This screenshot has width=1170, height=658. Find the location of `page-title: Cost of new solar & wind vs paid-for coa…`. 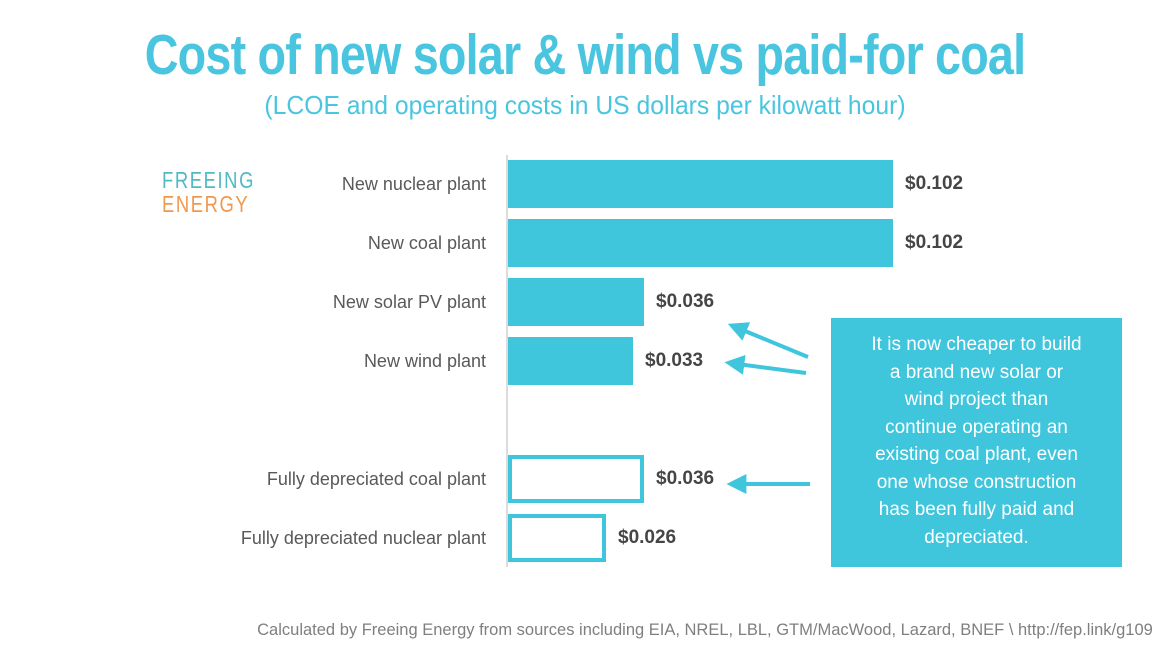

page-title: Cost of new solar & wind vs paid-for coa… is located at coordinates (585, 55).